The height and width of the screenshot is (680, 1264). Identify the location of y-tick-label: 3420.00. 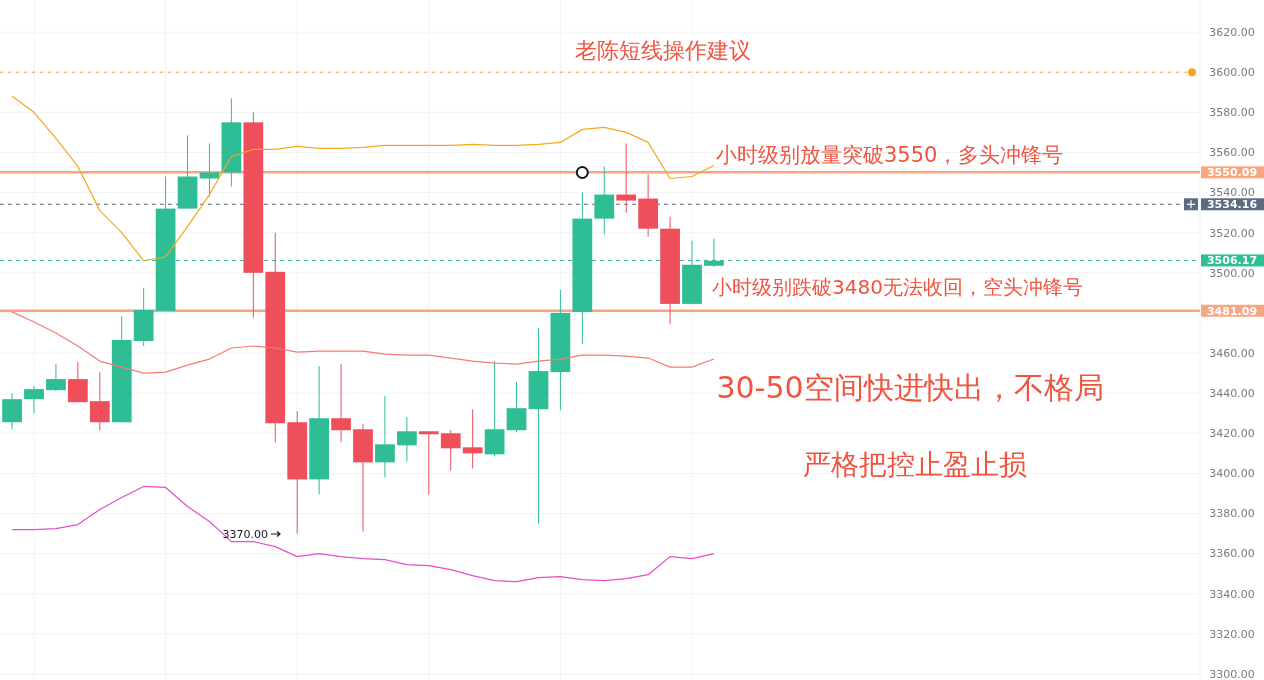
(1232, 434).